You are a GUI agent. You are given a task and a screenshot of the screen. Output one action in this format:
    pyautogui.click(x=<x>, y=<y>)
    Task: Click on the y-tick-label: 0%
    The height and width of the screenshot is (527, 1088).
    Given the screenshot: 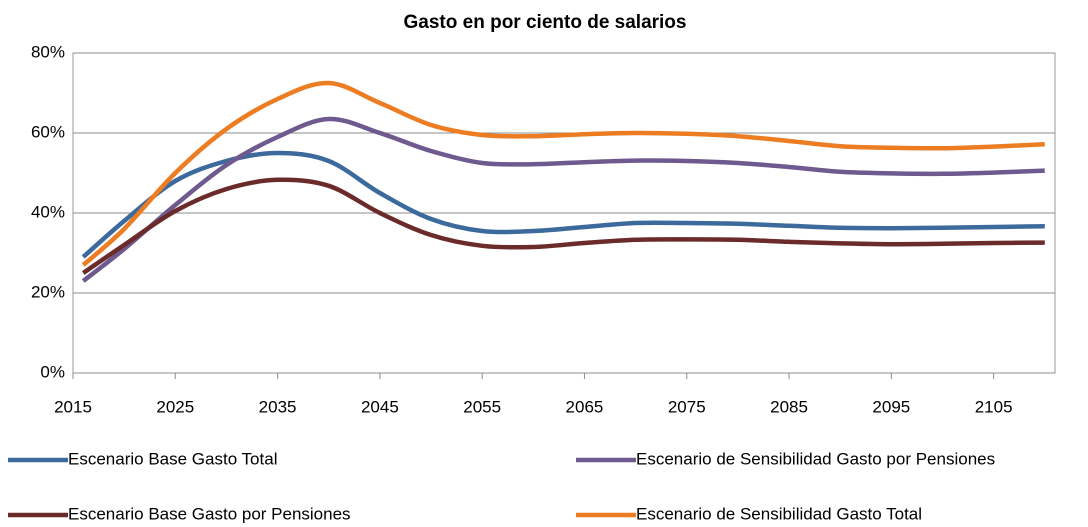 What is the action you would take?
    pyautogui.click(x=52, y=371)
    